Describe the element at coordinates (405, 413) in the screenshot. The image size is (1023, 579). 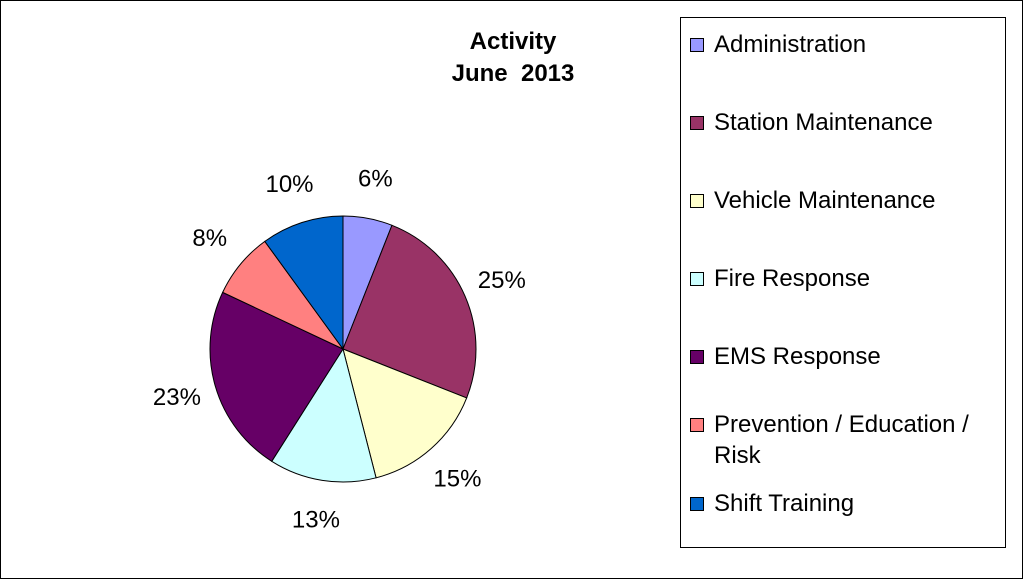
I see `pie-slice-vehicle-maintenance` at that location.